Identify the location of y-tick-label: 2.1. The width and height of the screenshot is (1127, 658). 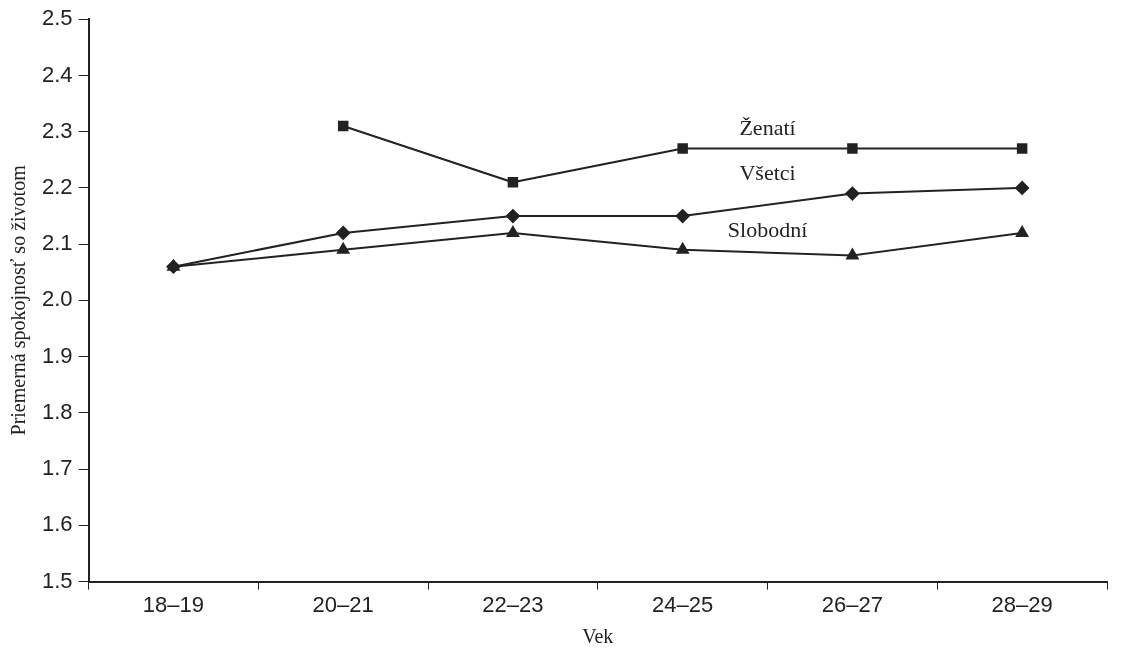
(57, 243).